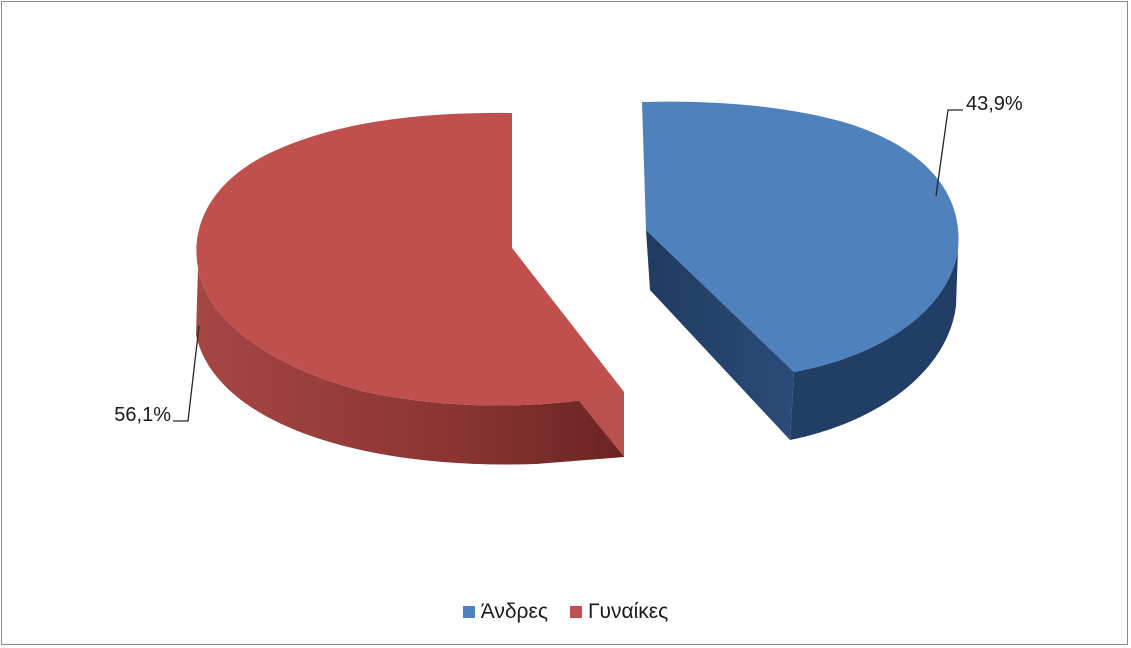  I want to click on slice-andres-side-cut, so click(720, 335).